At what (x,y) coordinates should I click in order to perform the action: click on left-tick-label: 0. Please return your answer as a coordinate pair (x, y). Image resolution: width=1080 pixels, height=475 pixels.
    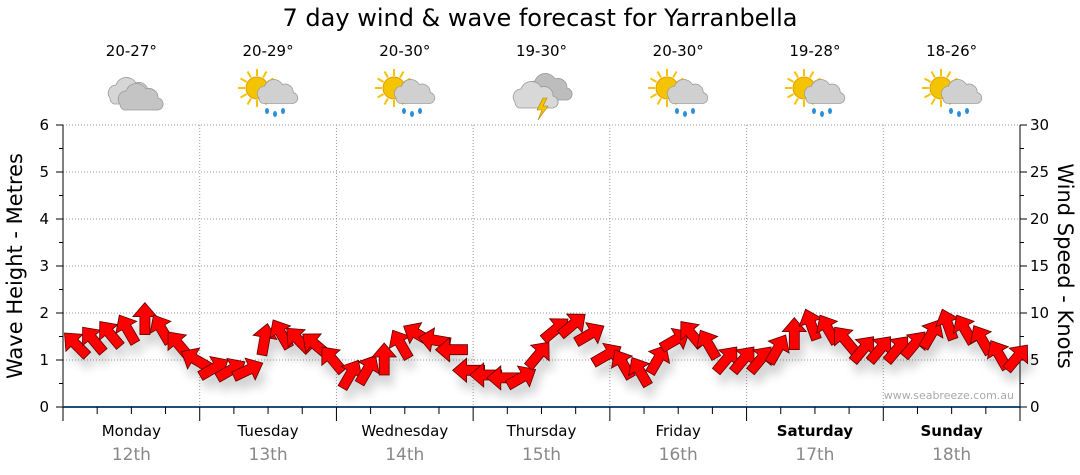
    Looking at the image, I should click on (44, 407).